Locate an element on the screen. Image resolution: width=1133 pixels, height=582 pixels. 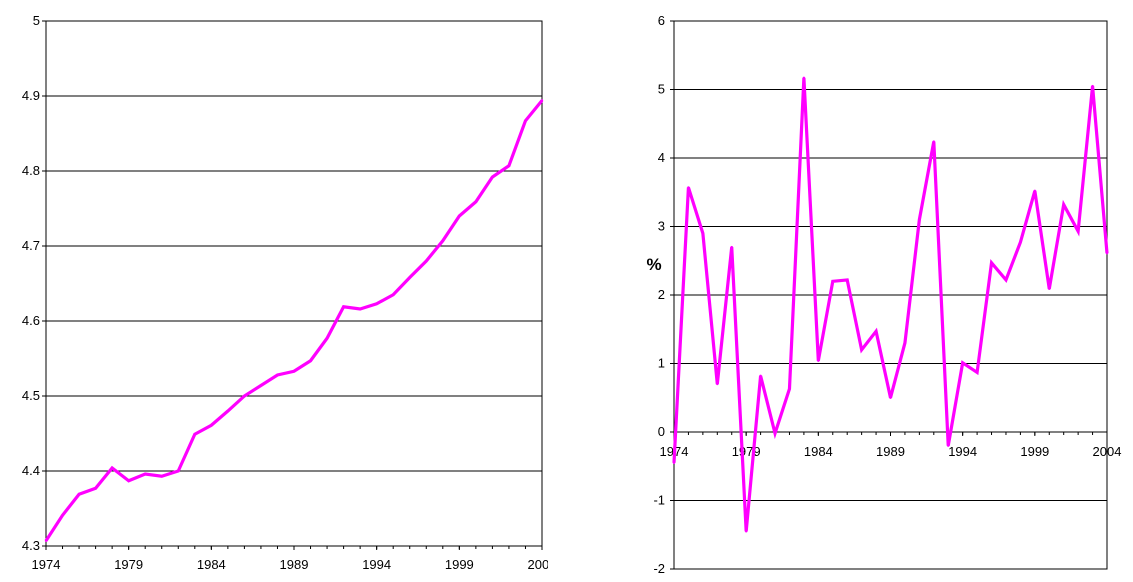
left-x-tick-label: 1974 is located at coordinates (46, 564).